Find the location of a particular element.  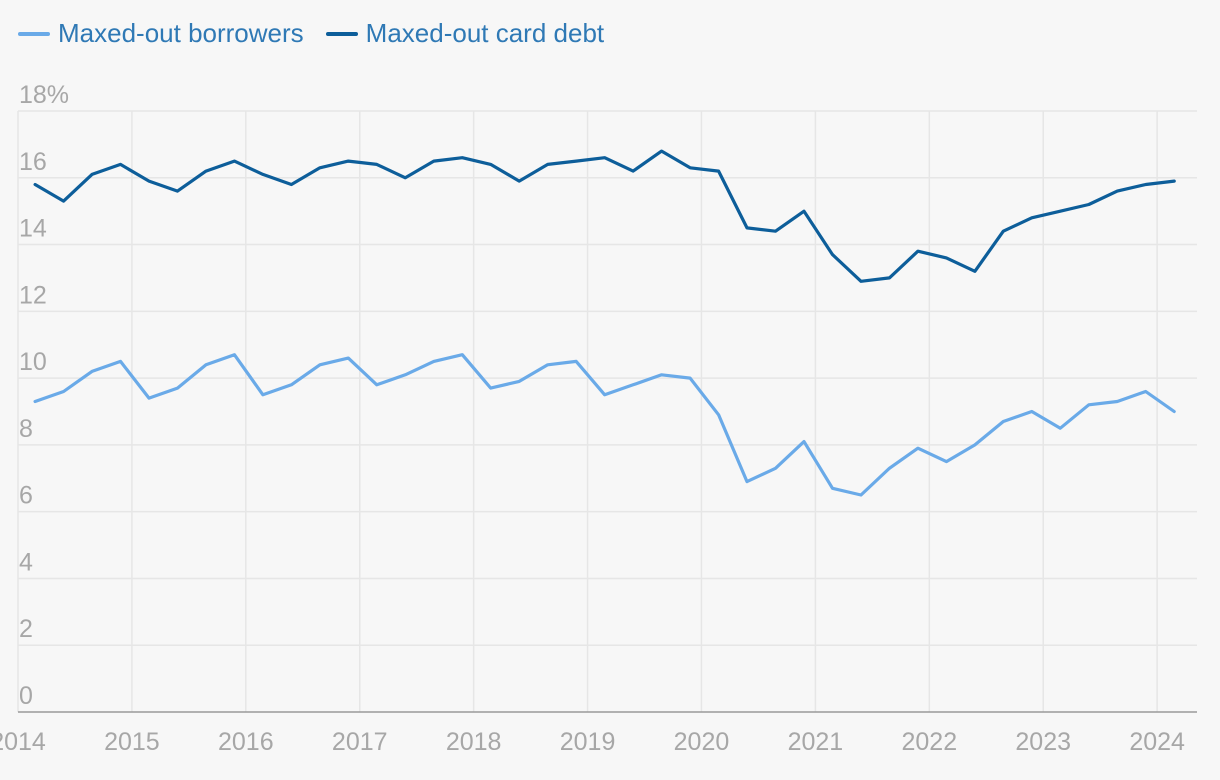

y-tick-label: 16 is located at coordinates (33, 162).